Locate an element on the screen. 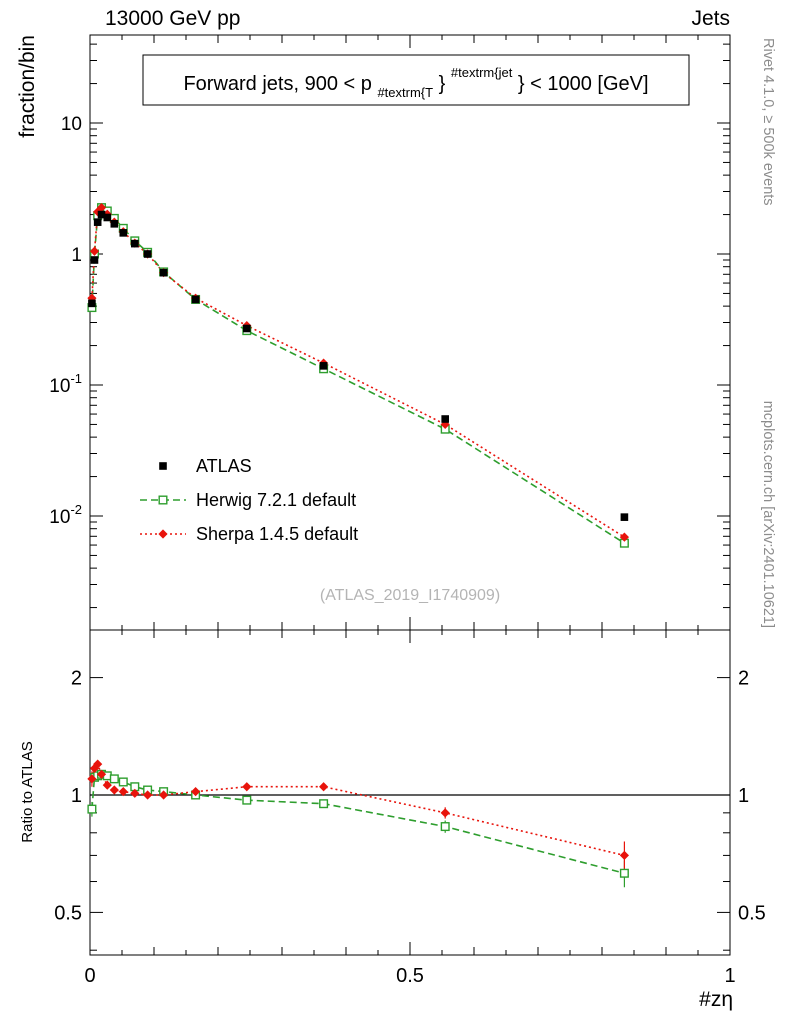 The width and height of the screenshot is (786, 1024). y-tick-label: 10⁻¹ is located at coordinates (65, 384).